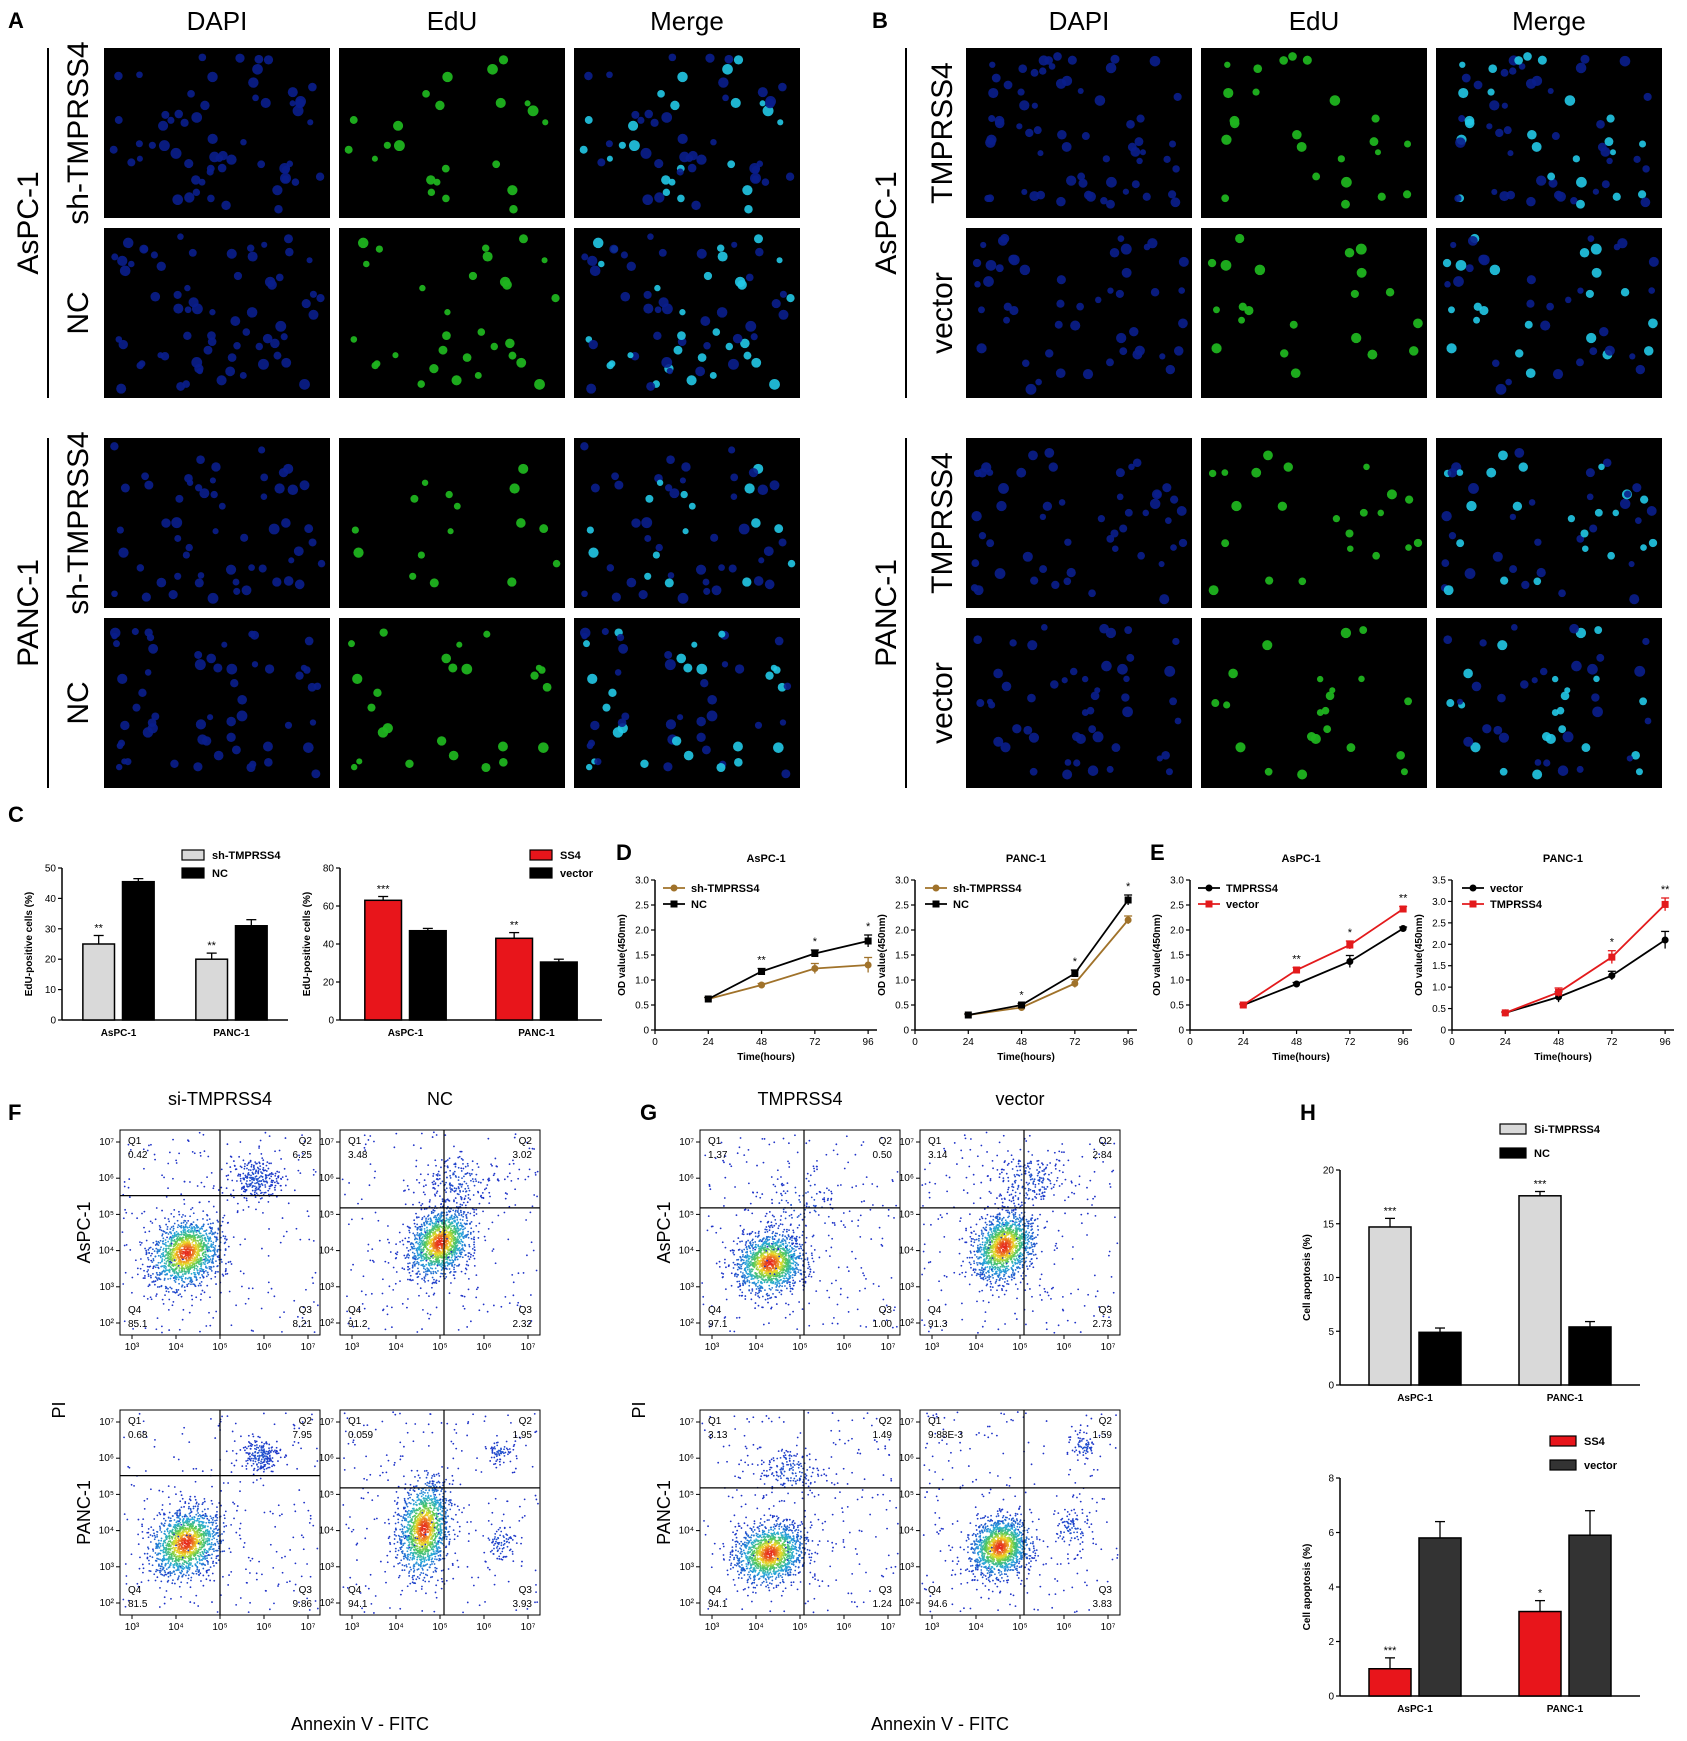  Describe the element at coordinates (1103, 1155) in the screenshot. I see `q2-value: 2.84` at that location.